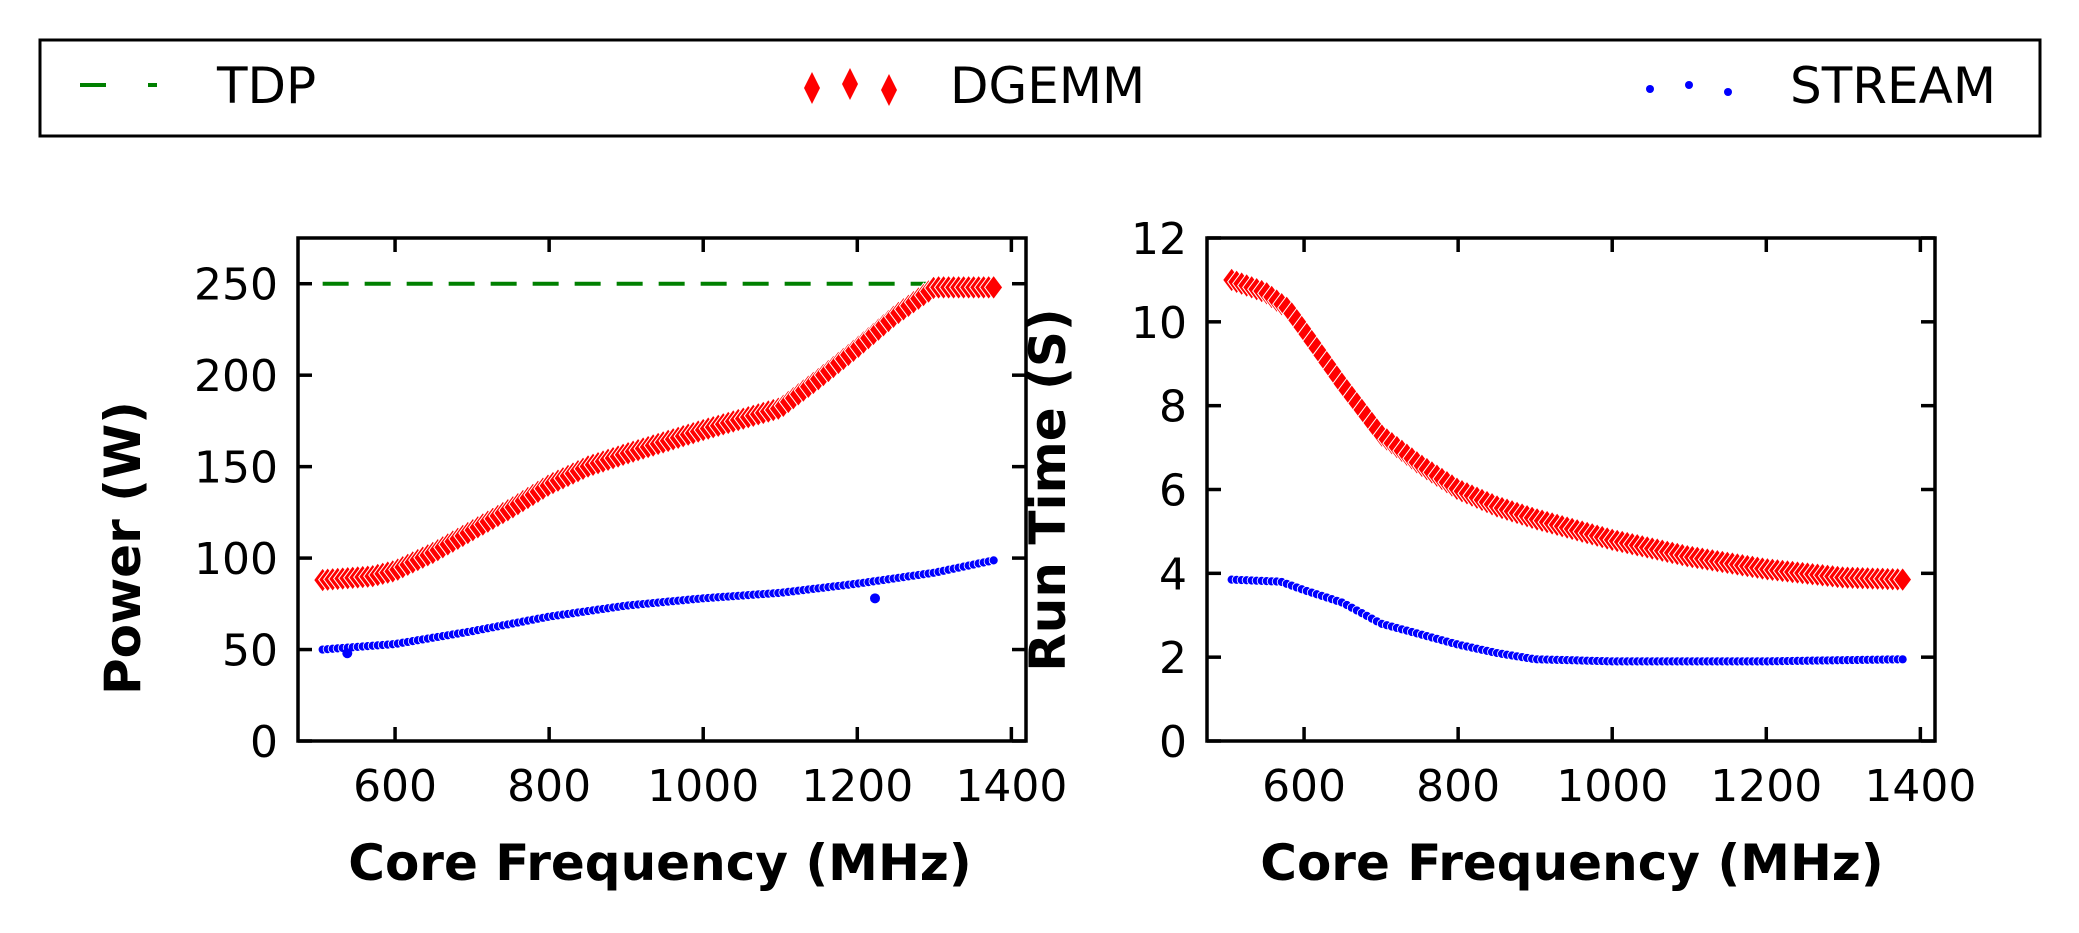 This screenshot has width=2079, height=933. Describe the element at coordinates (236, 285) in the screenshot. I see `power-ytick-label: 250` at that location.